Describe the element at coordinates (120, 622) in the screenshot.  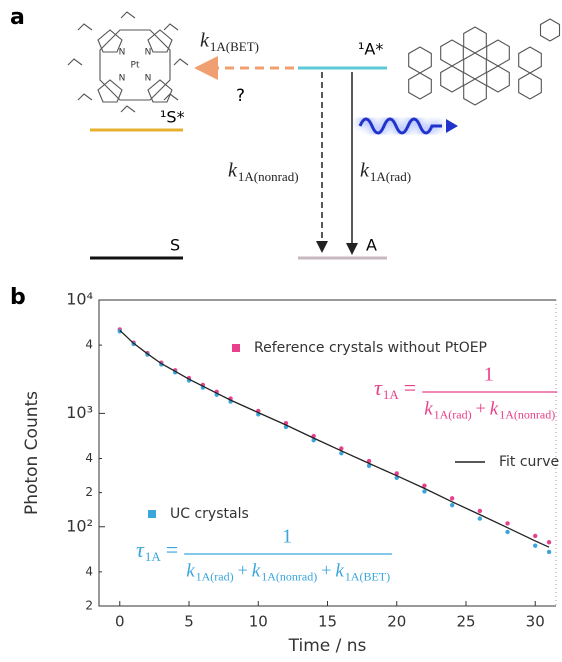
I see `x-tick-label: 0` at that location.